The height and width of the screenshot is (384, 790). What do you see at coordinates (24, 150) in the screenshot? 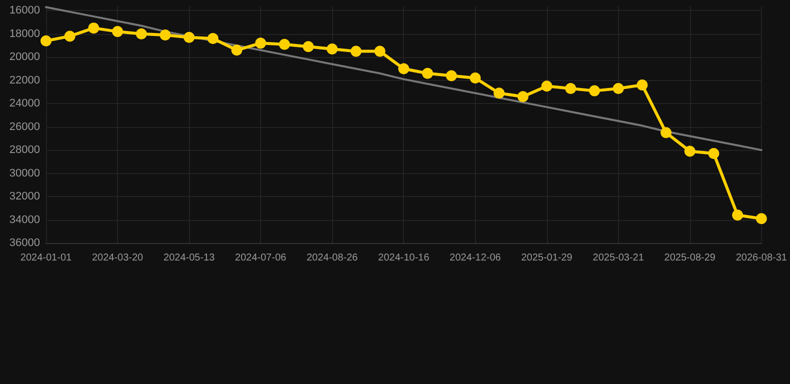
I see `y-tick-label: 28000` at bounding box center [24, 150].